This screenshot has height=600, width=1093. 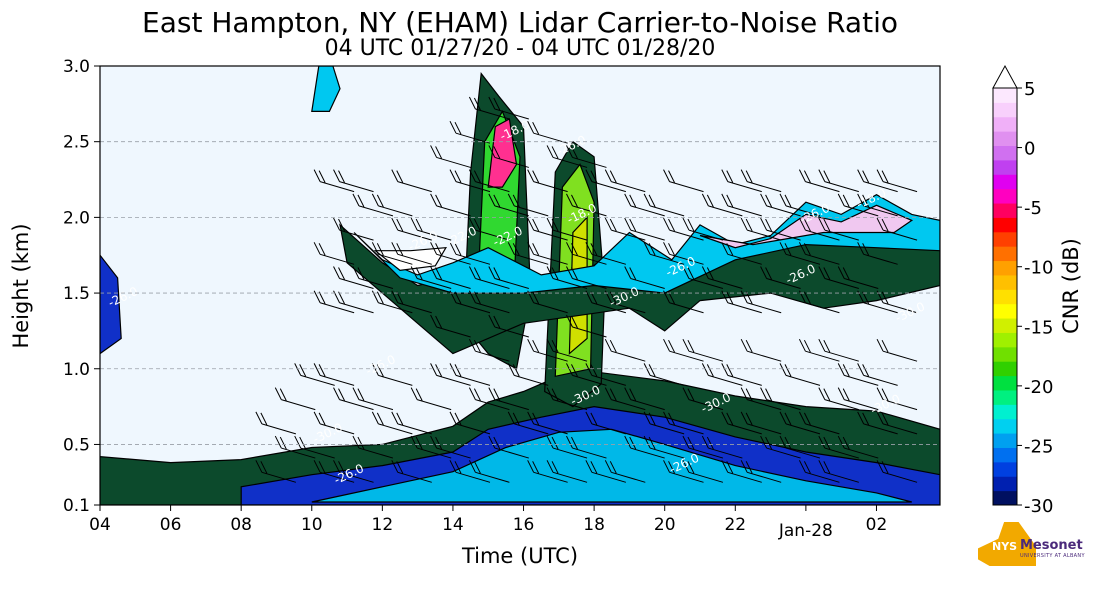 I want to click on x-tick-label: 14, so click(x=453, y=525).